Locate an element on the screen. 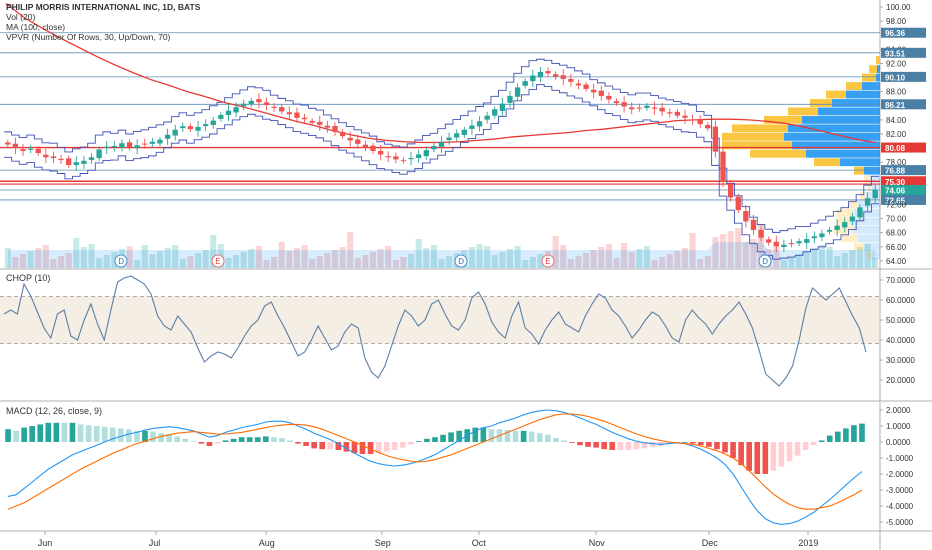  time-tick-label: Jun is located at coordinates (45, 543).